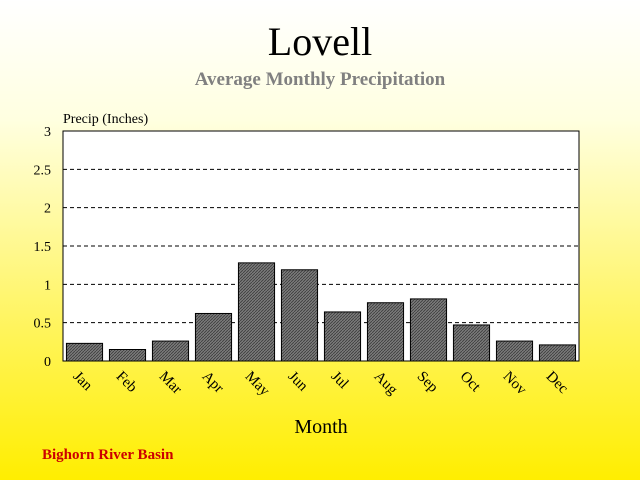 The width and height of the screenshot is (640, 480). Describe the element at coordinates (47, 209) in the screenshot. I see `y-tick-label: 2` at that location.